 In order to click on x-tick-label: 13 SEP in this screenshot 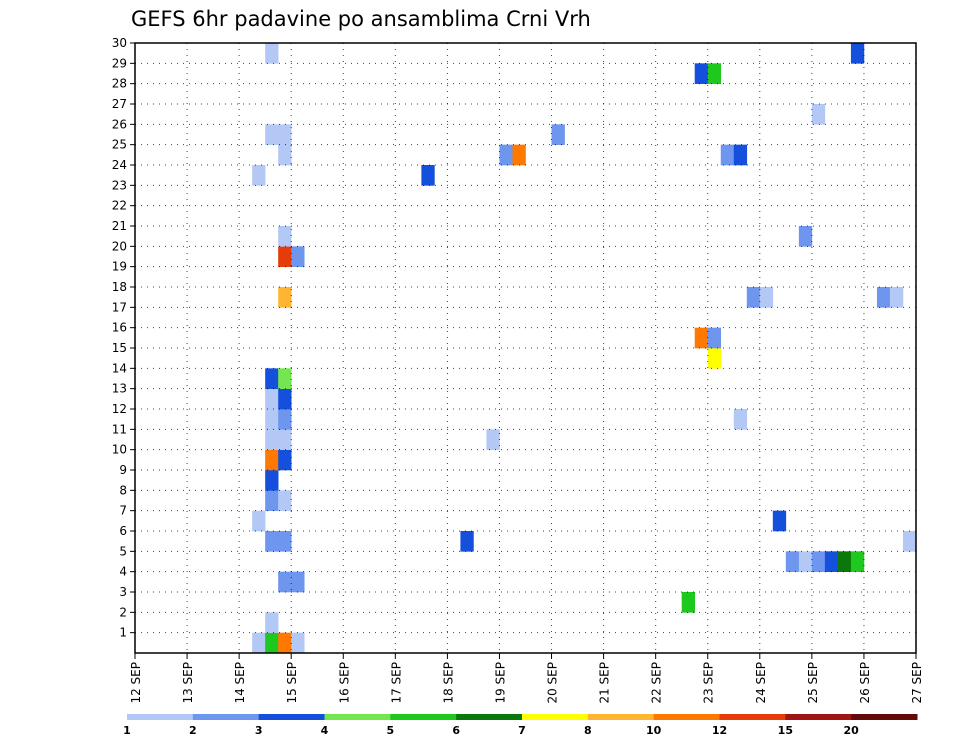, I will do `click(188, 683)`.